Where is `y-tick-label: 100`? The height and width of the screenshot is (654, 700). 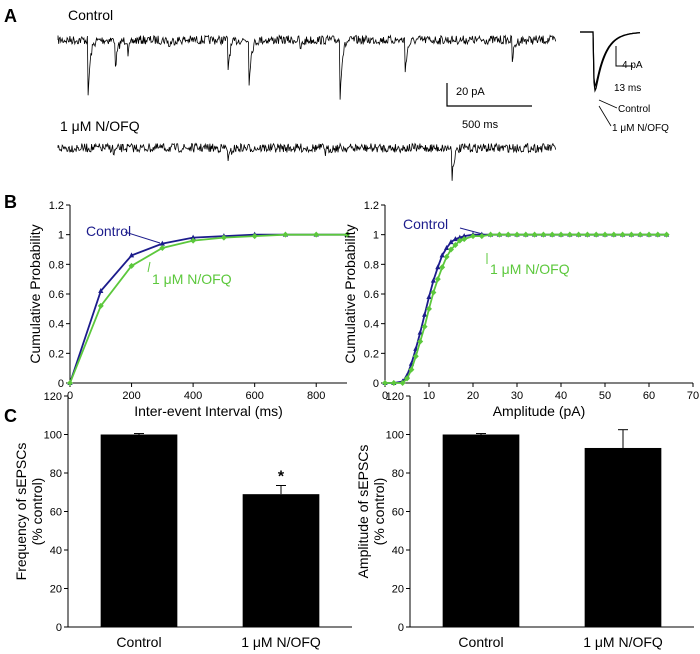
y-tick-label: 100 is located at coordinates (53, 436).